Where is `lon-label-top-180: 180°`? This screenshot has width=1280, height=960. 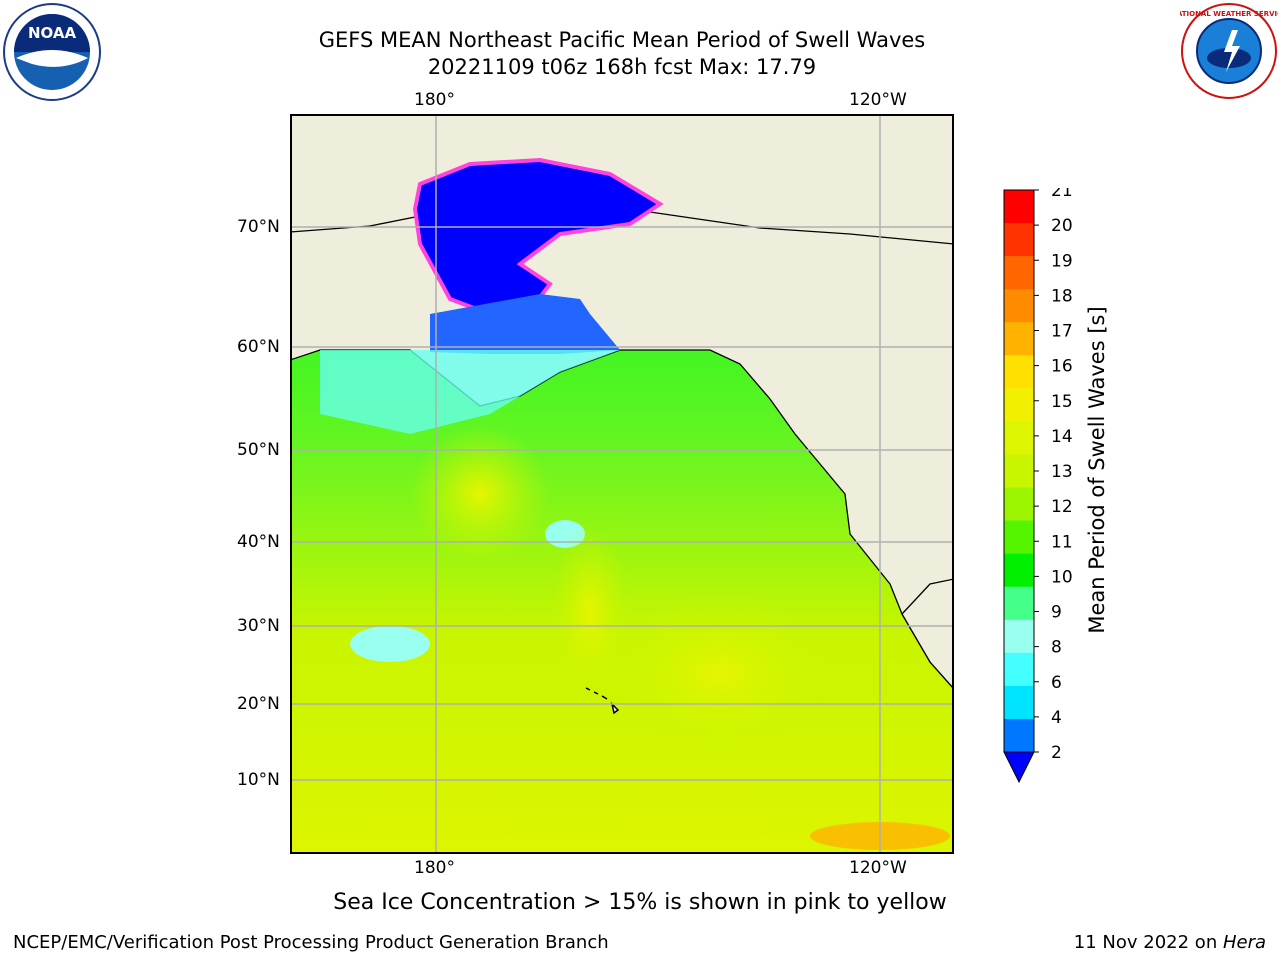
lon-label-top-180: 180° is located at coordinates (434, 100).